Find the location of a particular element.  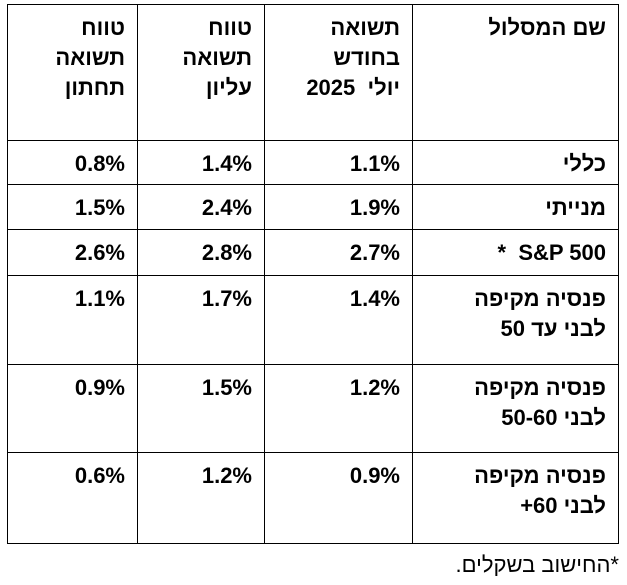

return-cell: 1.7% is located at coordinates (201, 320).